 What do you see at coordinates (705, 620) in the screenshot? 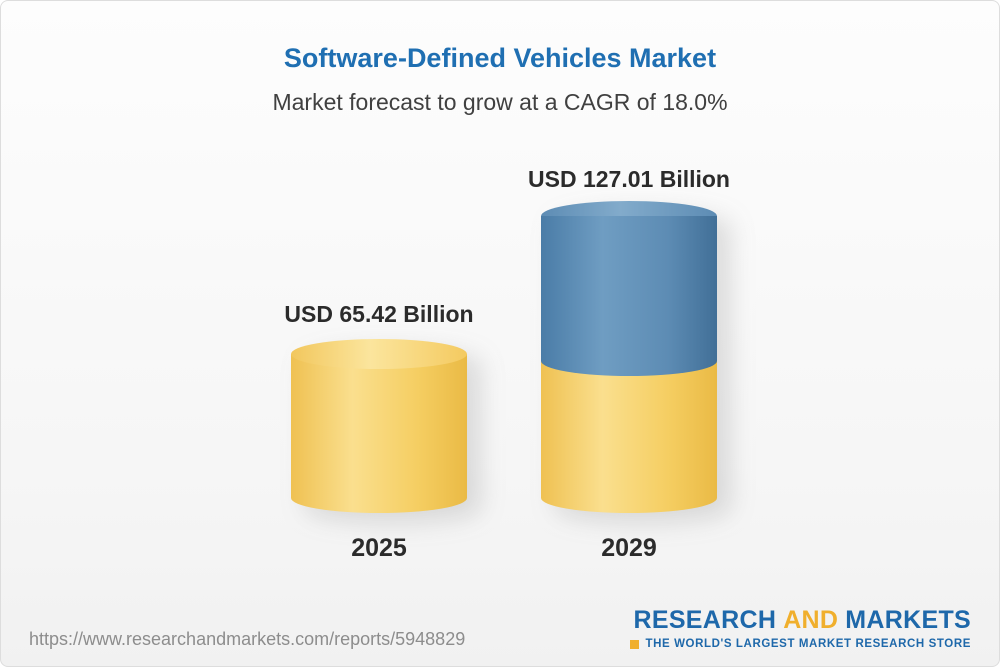
I see `logo-word-research: RESEARCH` at bounding box center [705, 620].